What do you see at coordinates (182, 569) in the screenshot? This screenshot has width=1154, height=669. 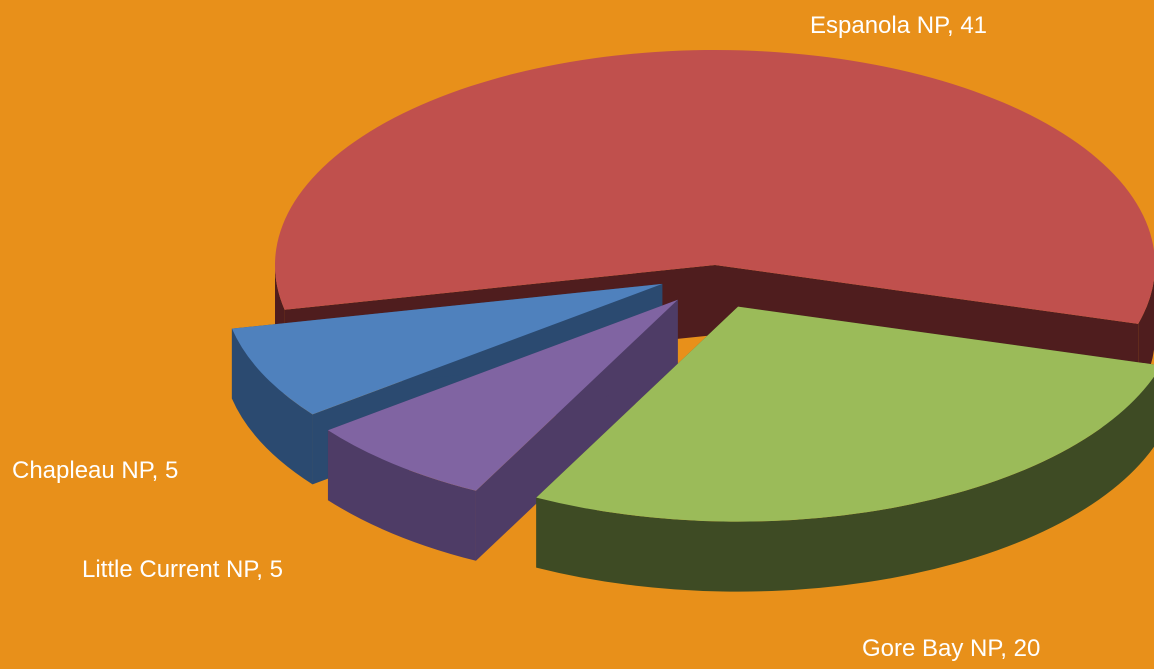 I see `label-little-current: Little Current NP, 5` at bounding box center [182, 569].